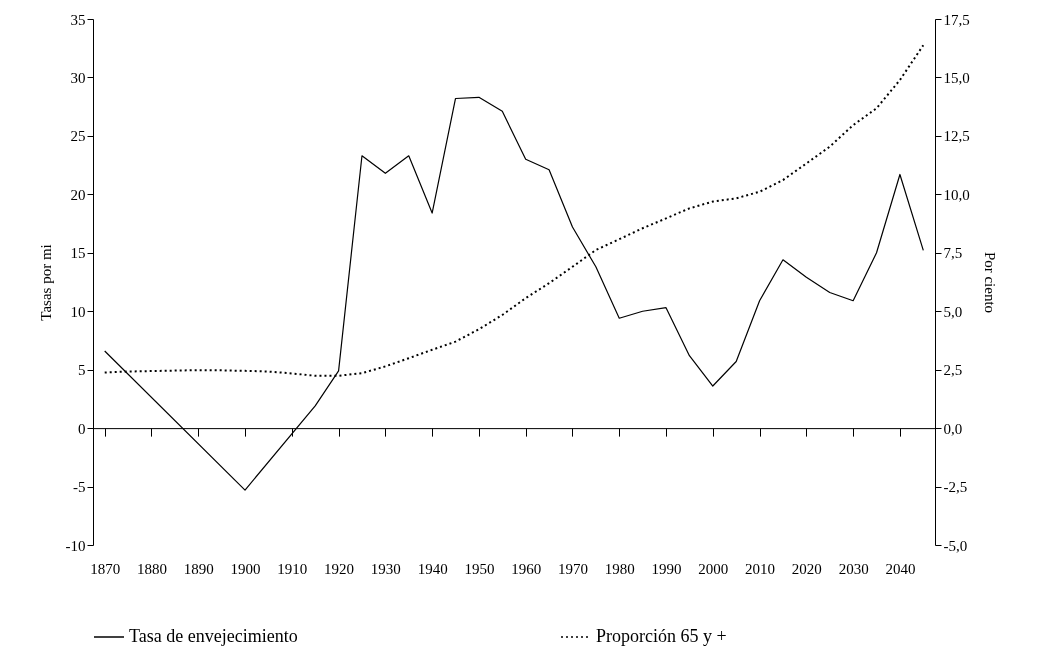 This screenshot has height=658, width=1039. I want to click on x-tick-label: 1940, so click(432, 568).